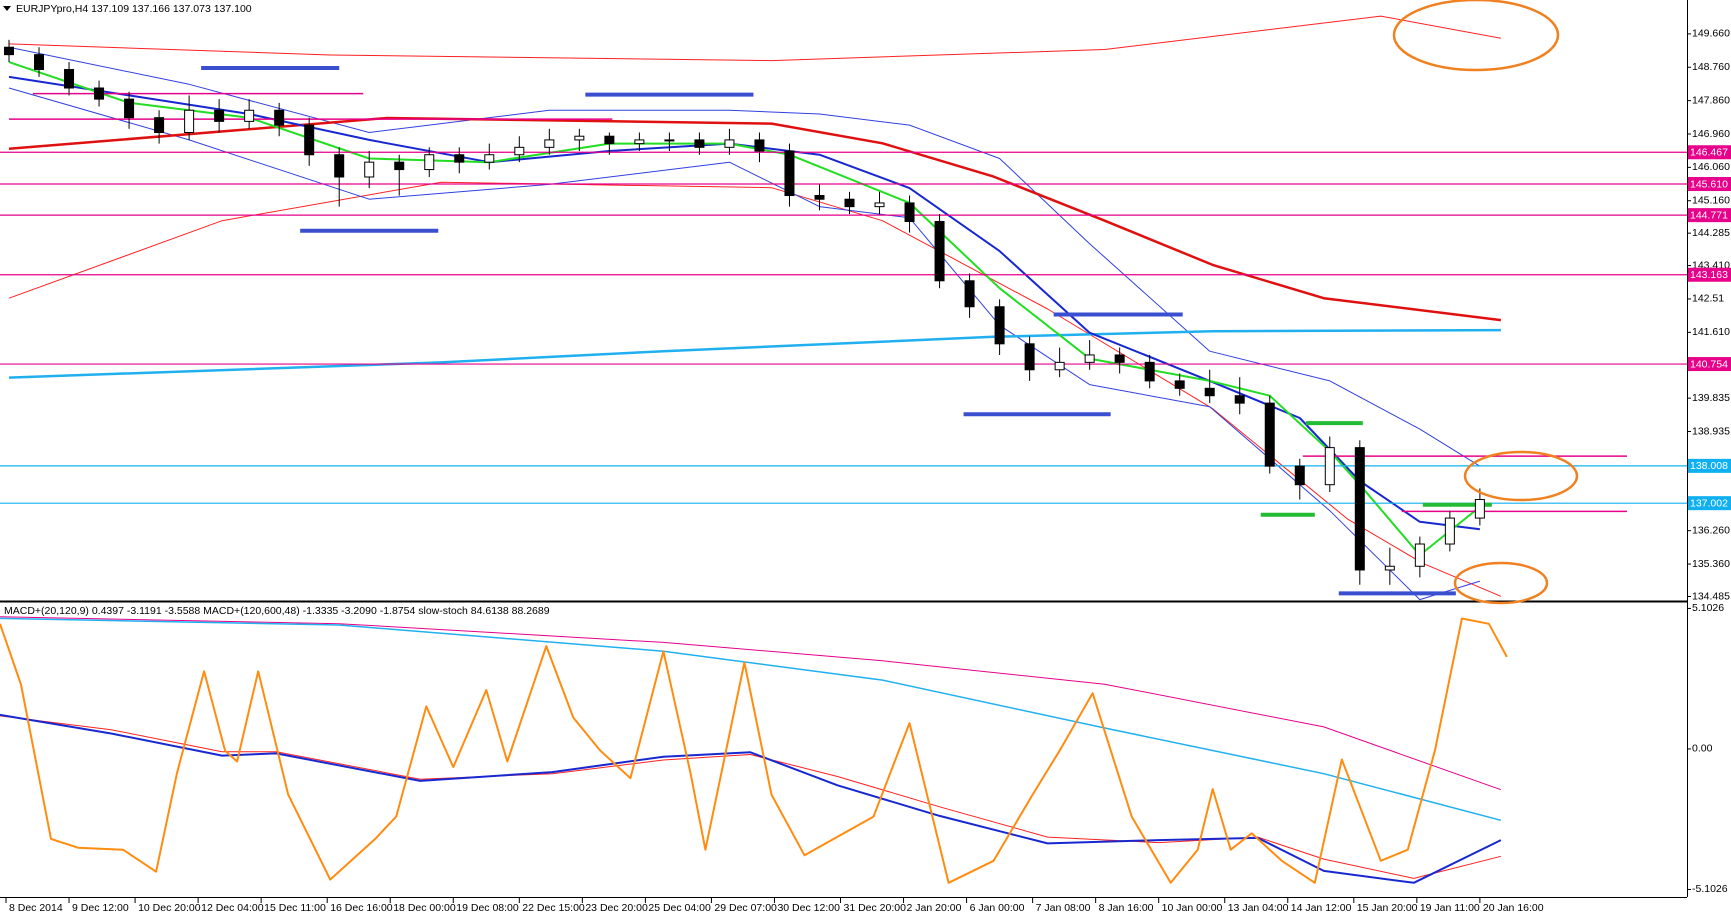  I want to click on level-label: 137.002, so click(1709, 503).